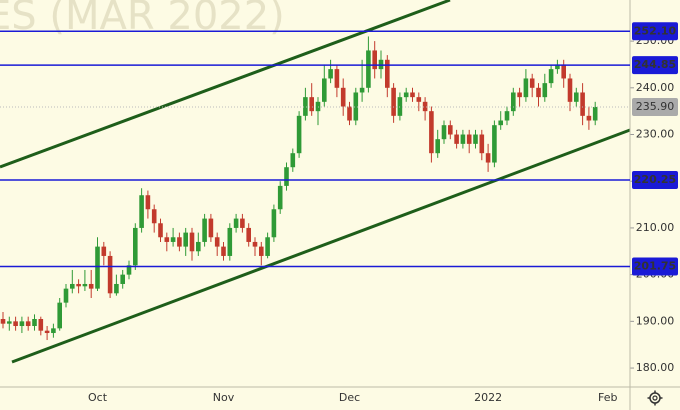 The image size is (680, 410). I want to click on last-price-box, so click(655, 106).